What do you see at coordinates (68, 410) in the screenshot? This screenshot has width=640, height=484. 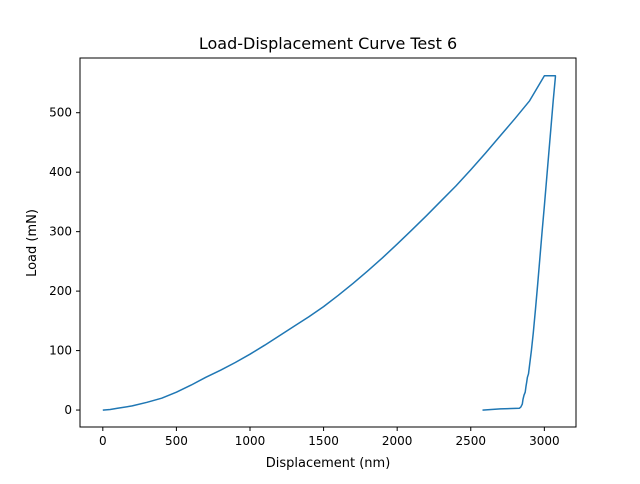 I see `y-tick-label: 0` at bounding box center [68, 410].